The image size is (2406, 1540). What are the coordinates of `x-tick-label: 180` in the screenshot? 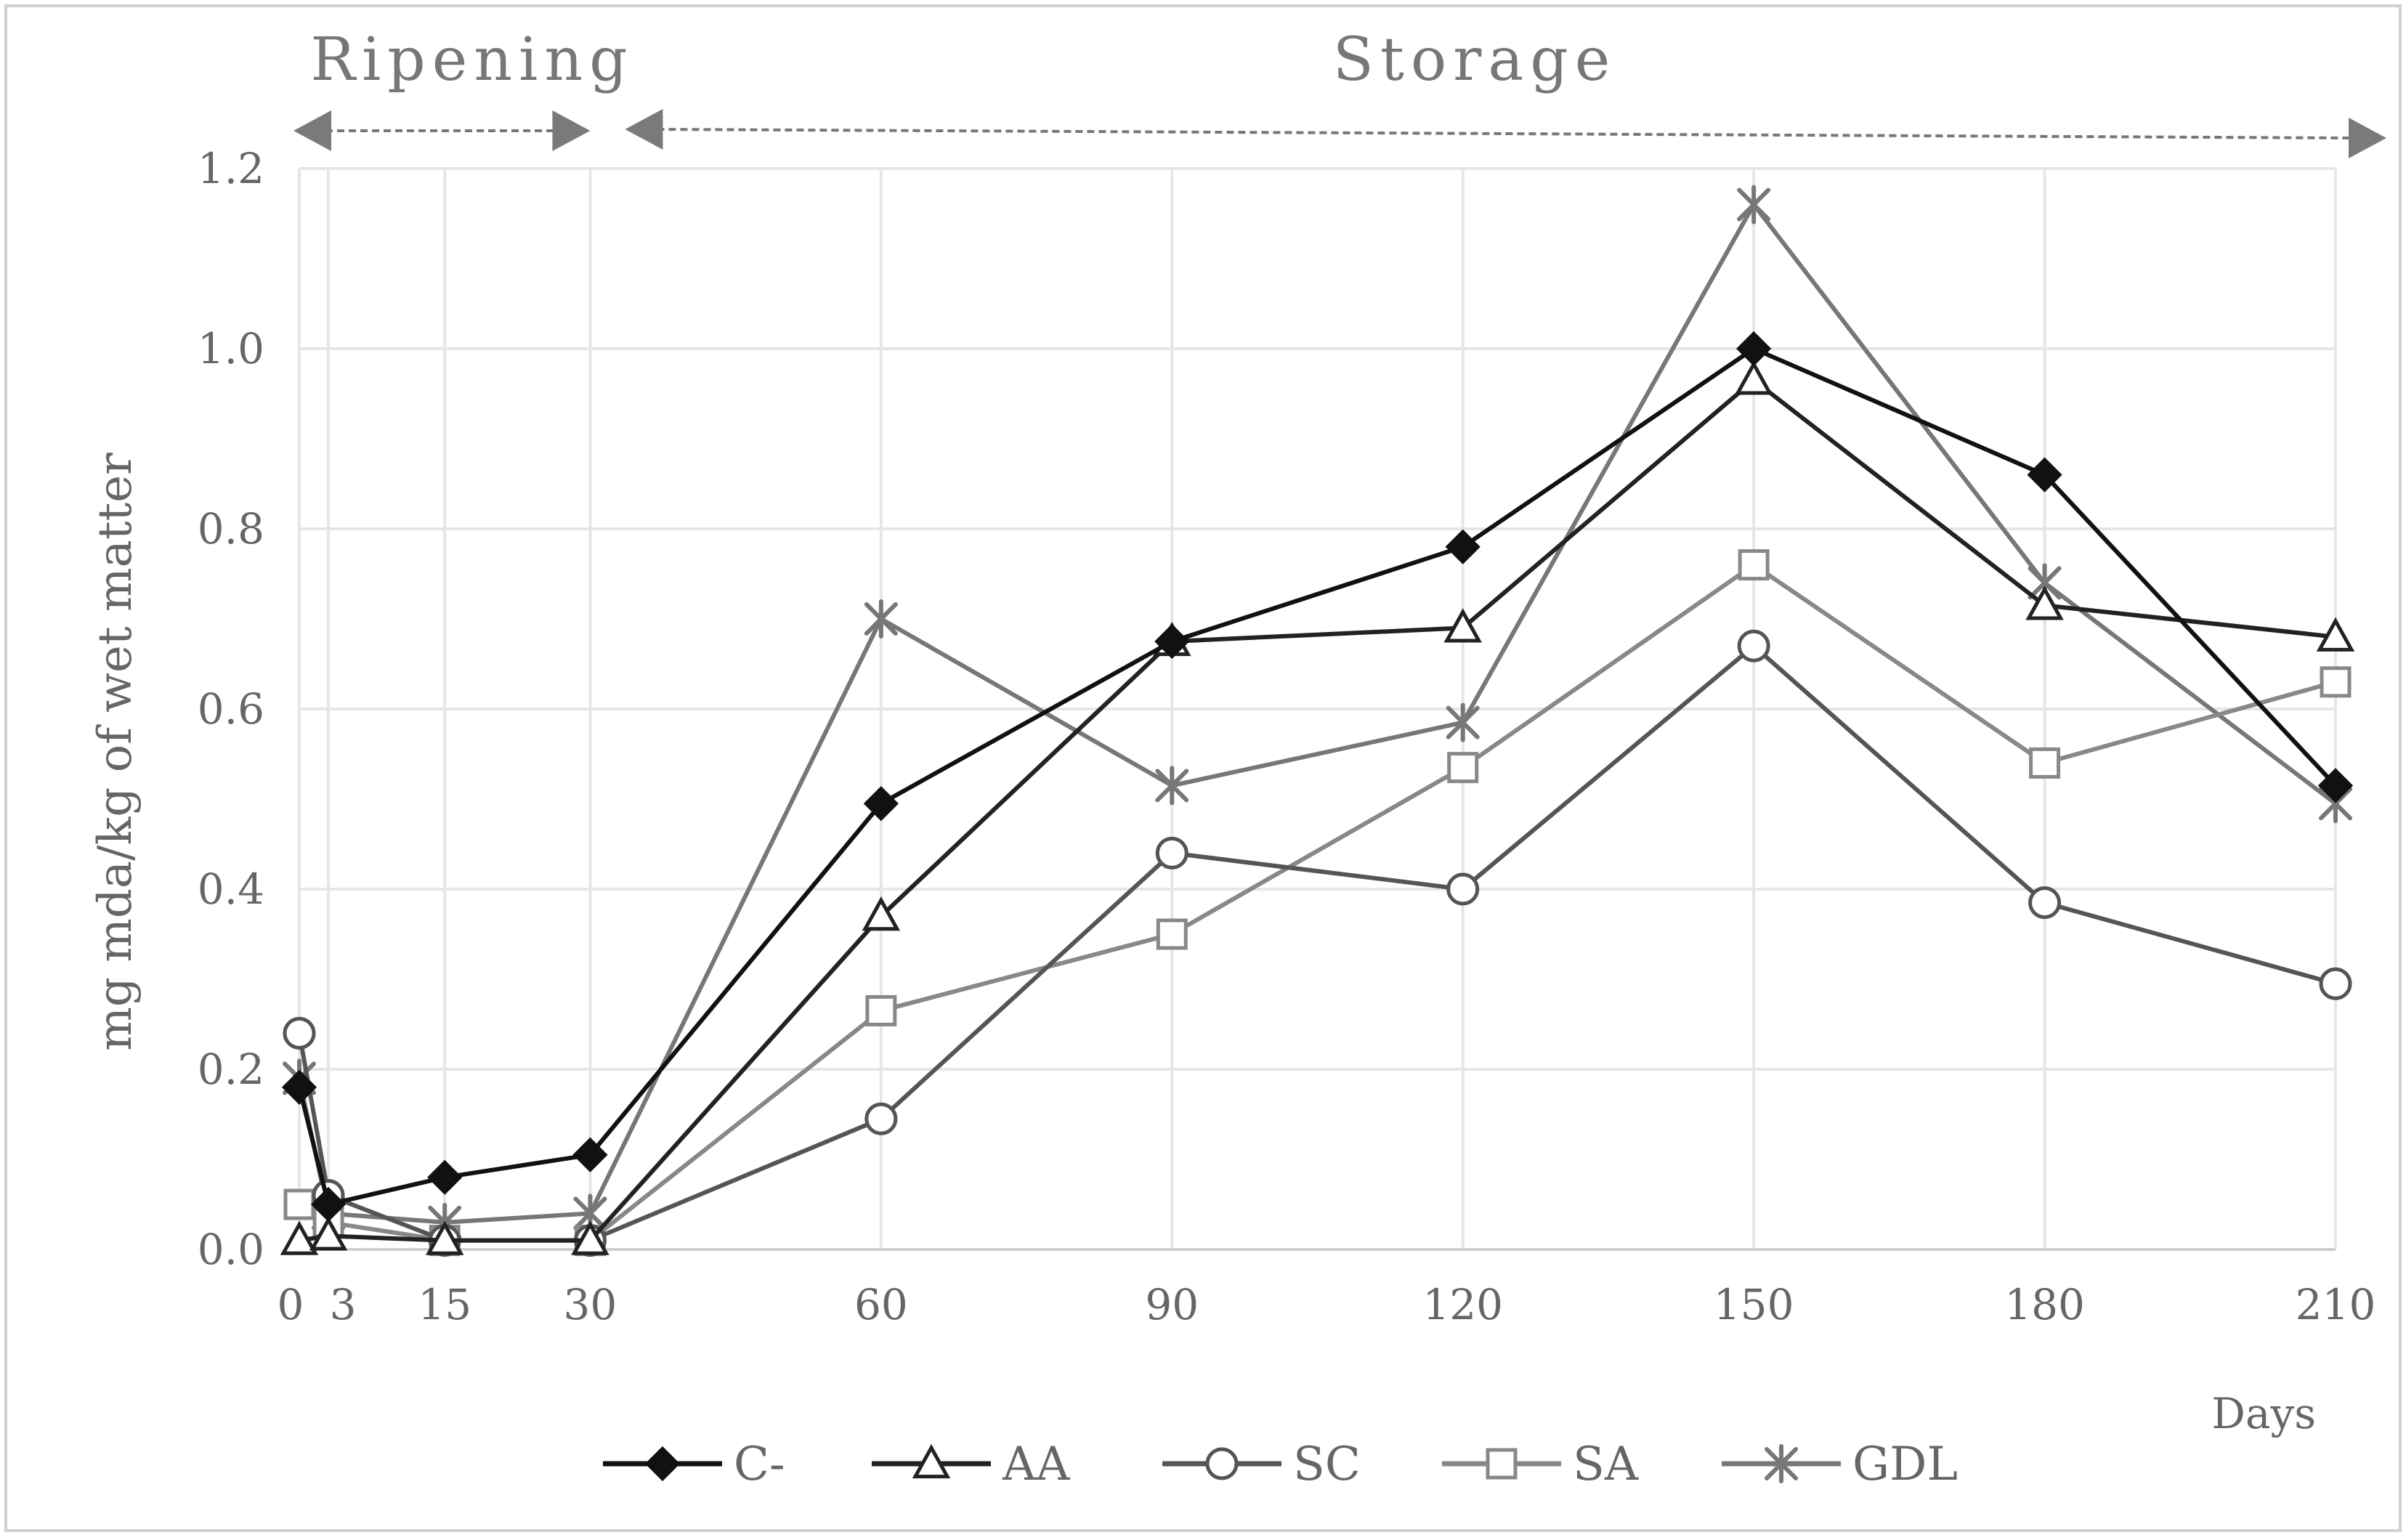 It's located at (2044, 1304).